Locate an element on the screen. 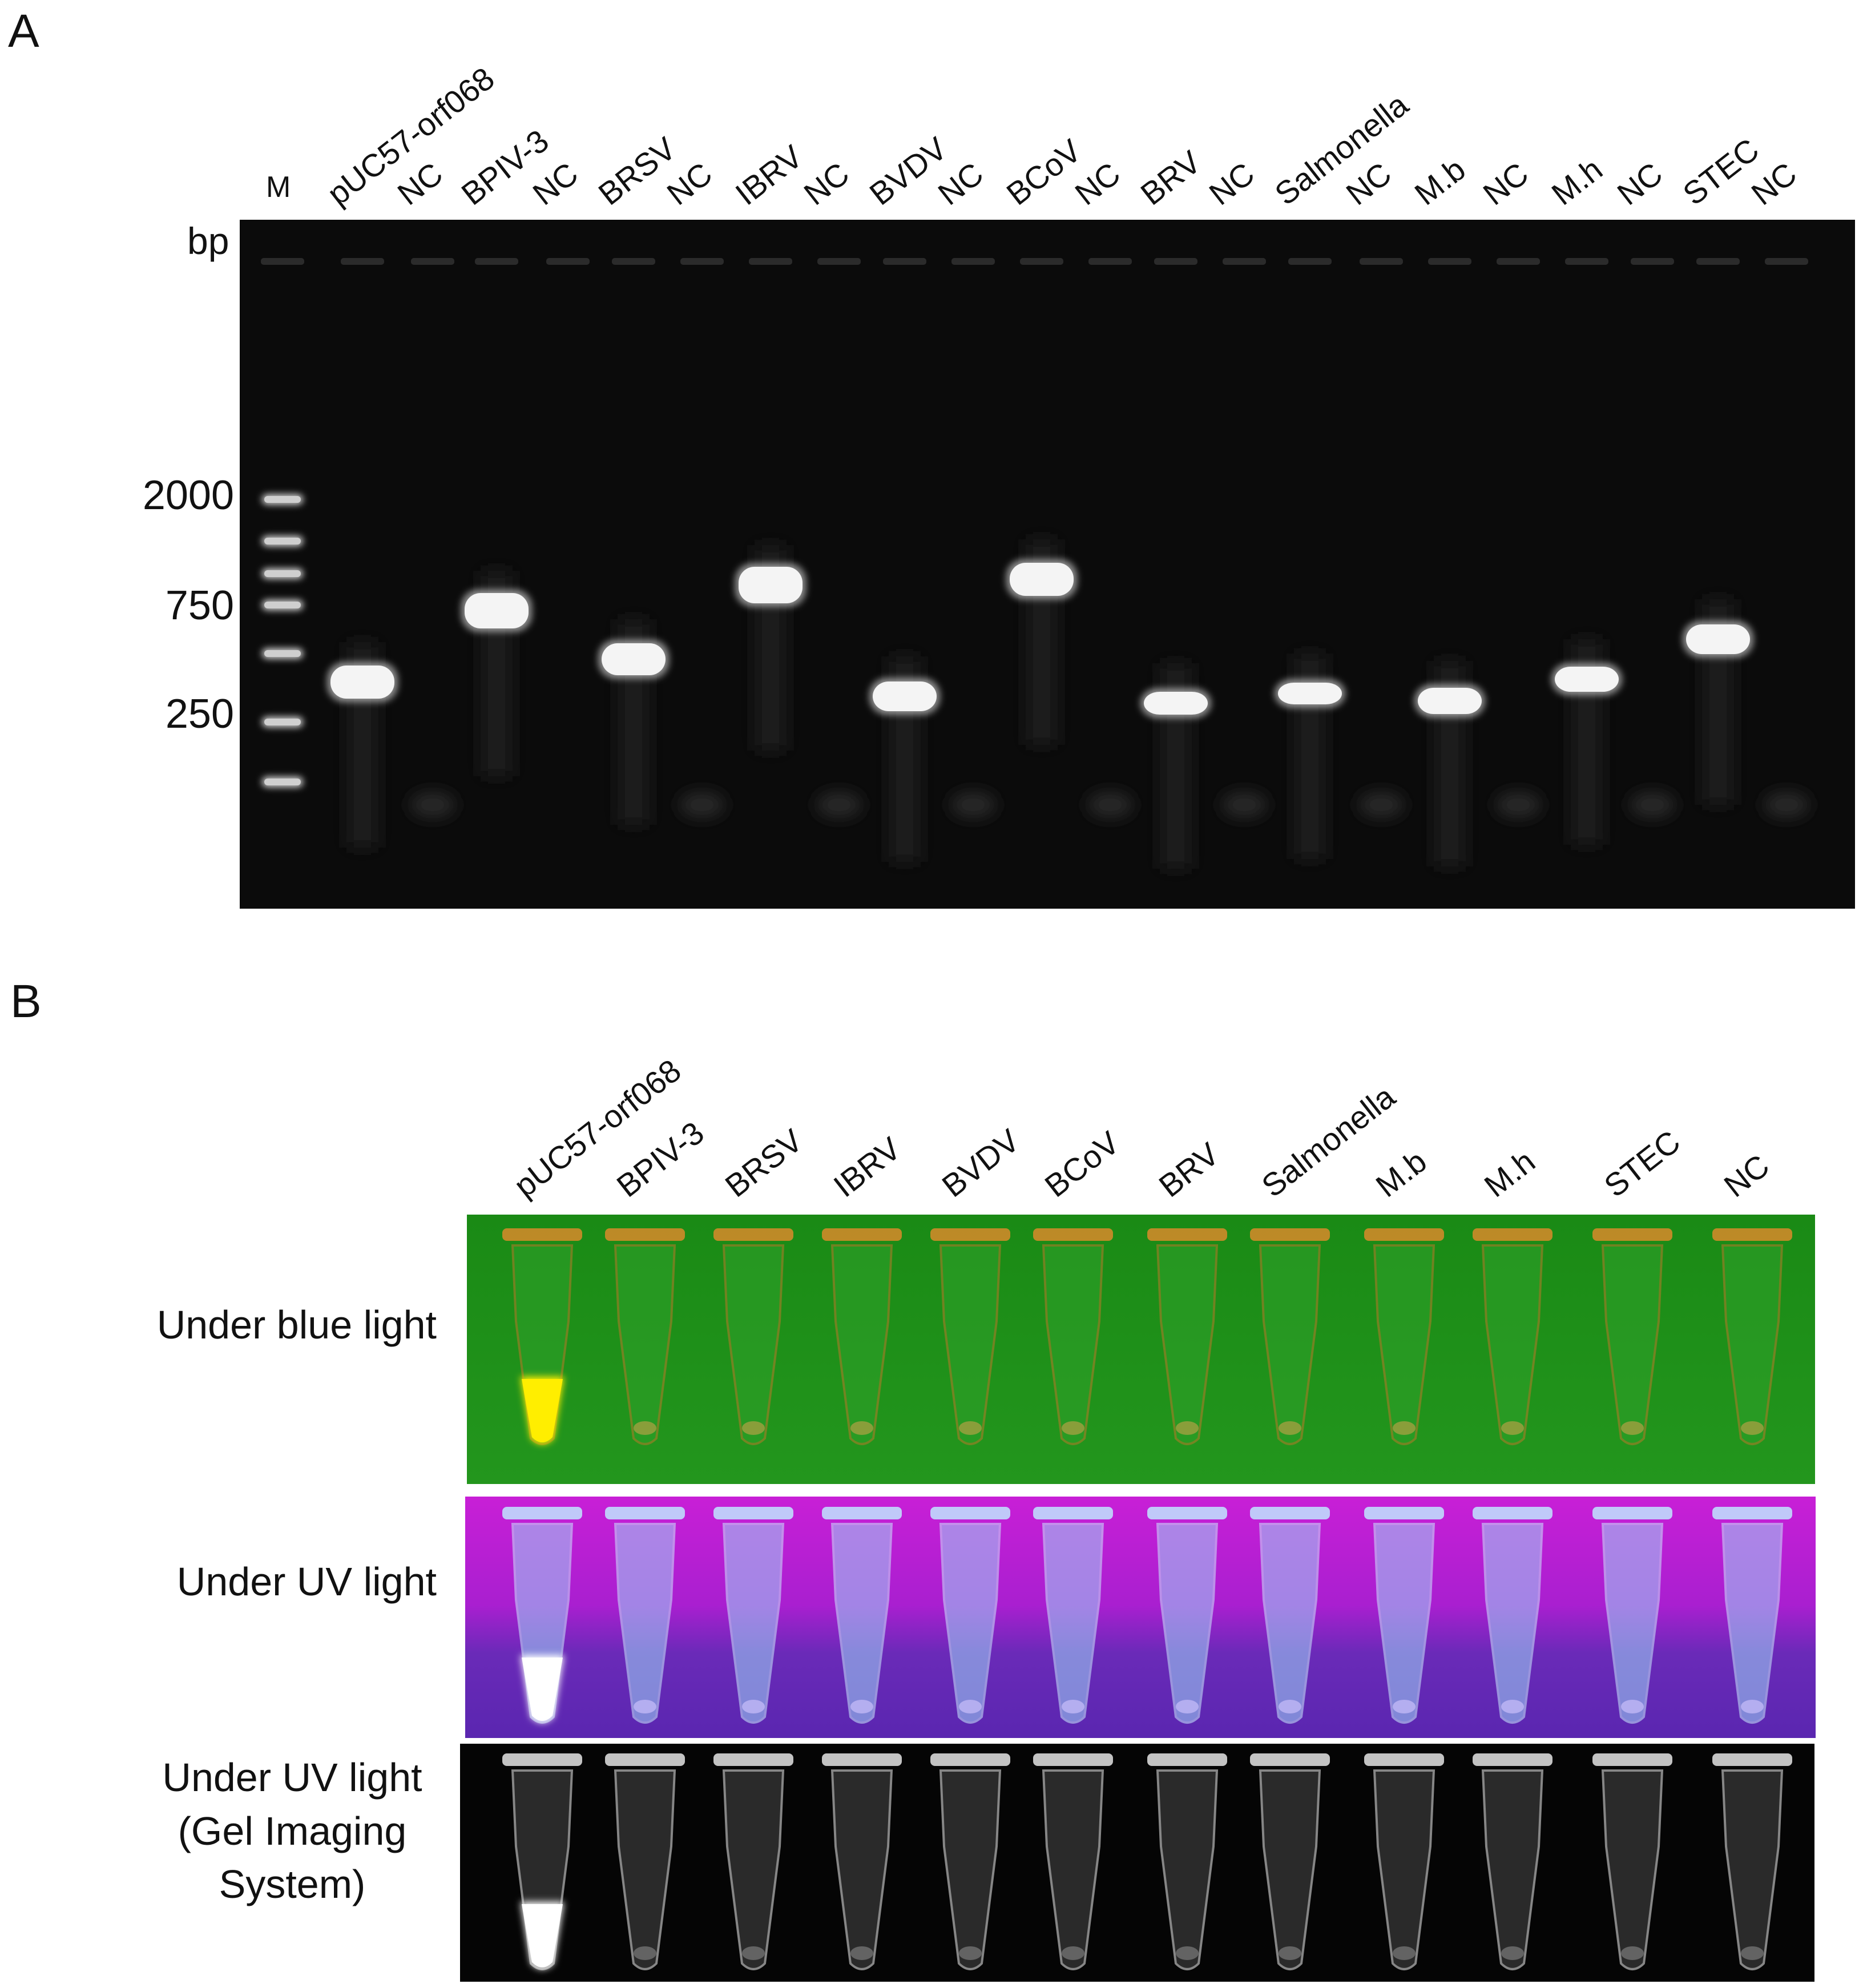 Image resolution: width=1863 pixels, height=1988 pixels. gel-lane-label: Salmonella is located at coordinates (1342, 149).